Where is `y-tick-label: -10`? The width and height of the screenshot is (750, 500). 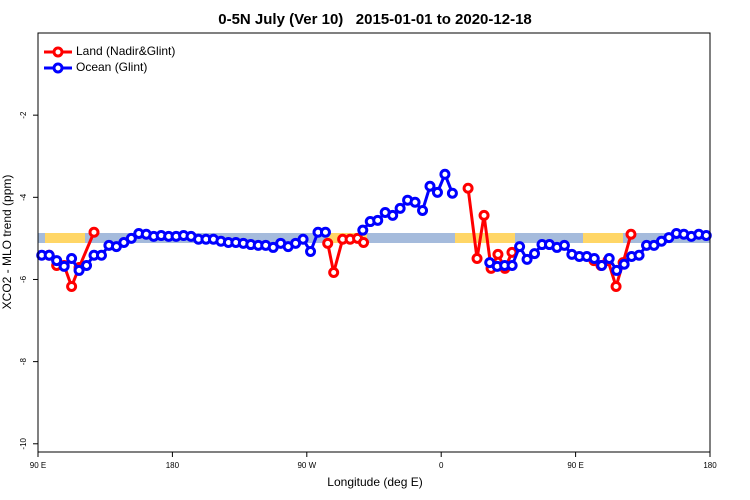
y-tick-label: -10 is located at coordinates (23, 443).